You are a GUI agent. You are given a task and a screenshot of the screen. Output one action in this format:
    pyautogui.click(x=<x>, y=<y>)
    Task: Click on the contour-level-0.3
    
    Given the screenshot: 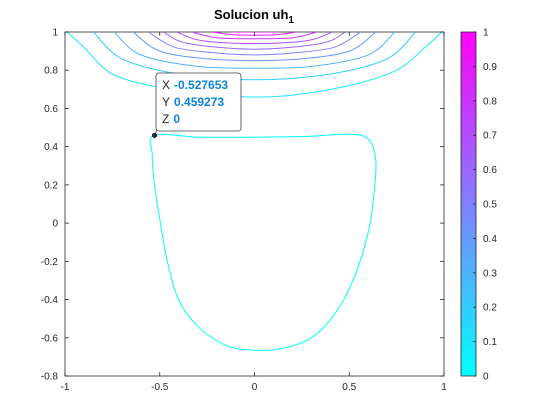 What is the action you would take?
    pyautogui.click(x=254, y=50)
    